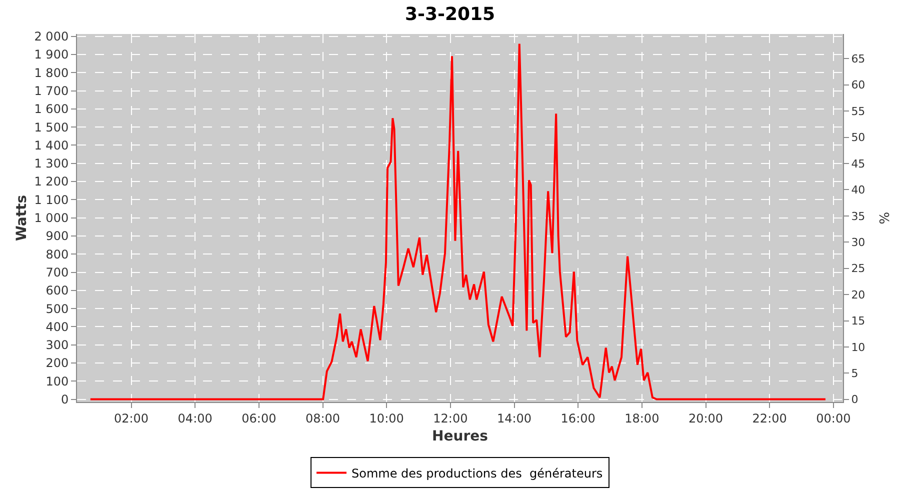  I want to click on y2-tick-label: 20, so click(858, 295).